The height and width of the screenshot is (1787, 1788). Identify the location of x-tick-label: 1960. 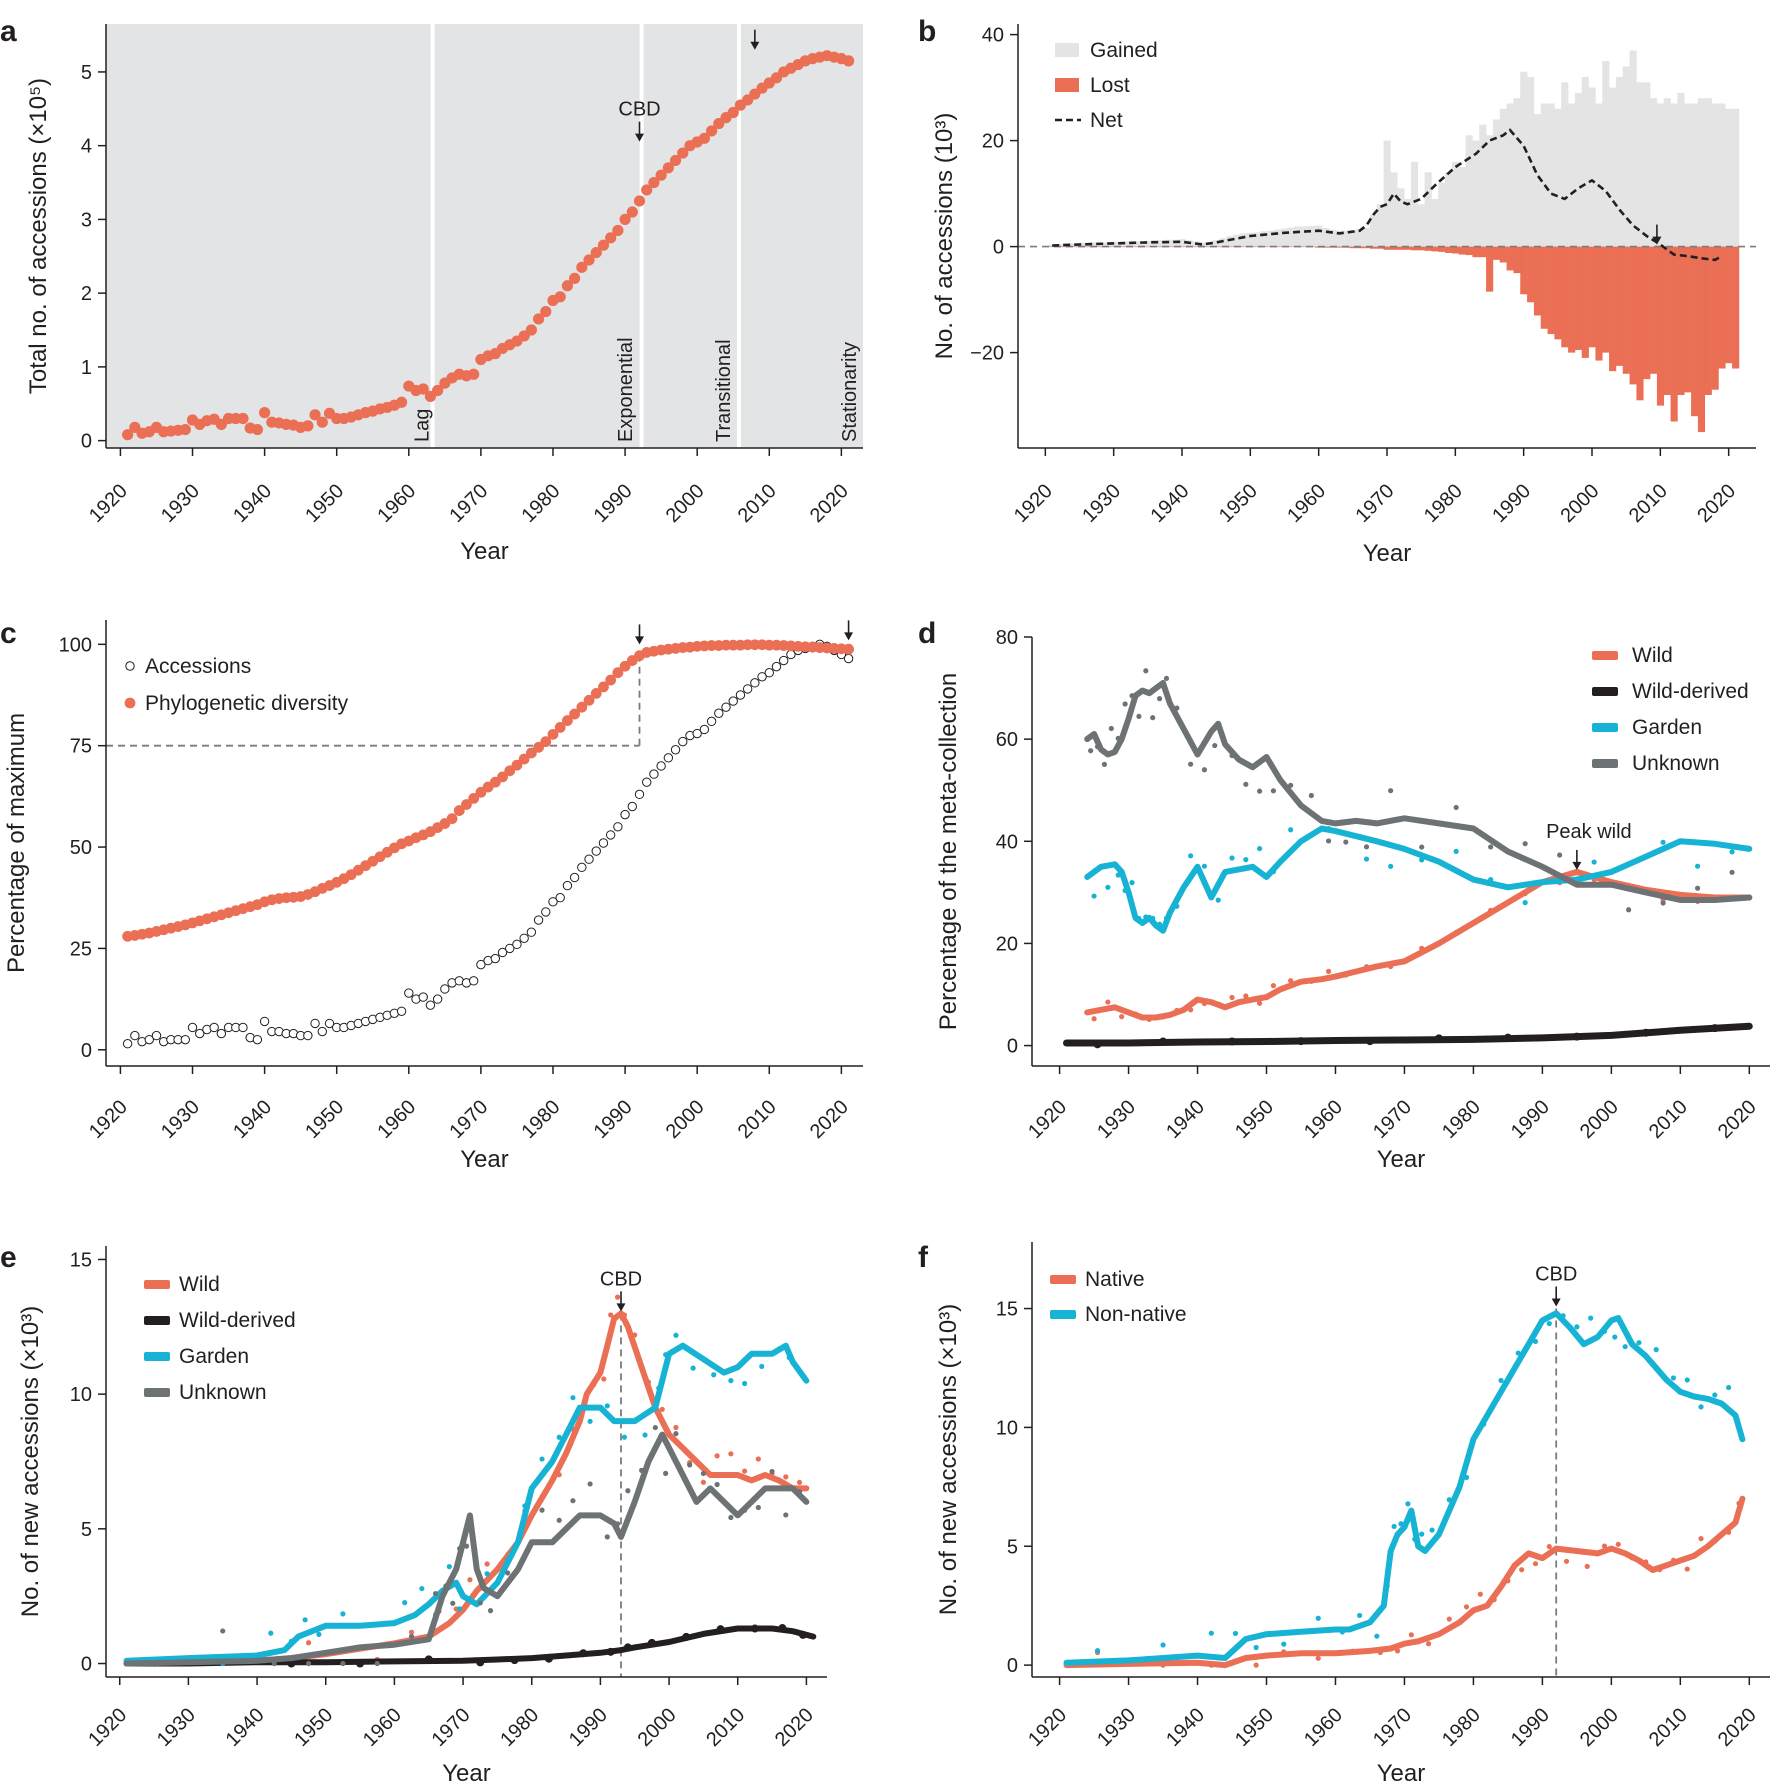
(1306, 503).